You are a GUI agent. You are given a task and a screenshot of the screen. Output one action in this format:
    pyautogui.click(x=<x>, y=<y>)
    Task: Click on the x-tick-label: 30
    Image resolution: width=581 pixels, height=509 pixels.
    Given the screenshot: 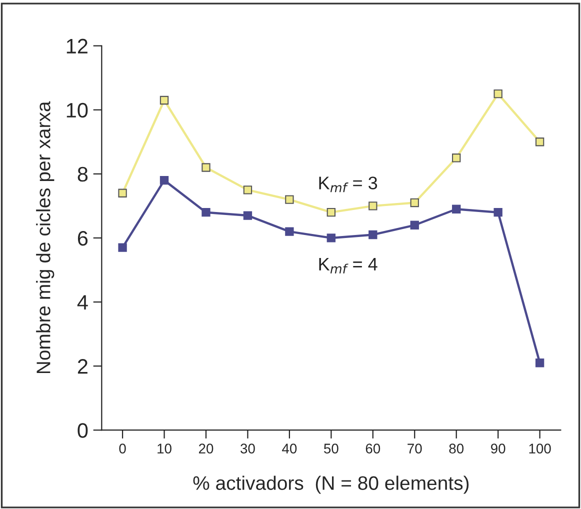 What is the action you would take?
    pyautogui.click(x=247, y=449)
    